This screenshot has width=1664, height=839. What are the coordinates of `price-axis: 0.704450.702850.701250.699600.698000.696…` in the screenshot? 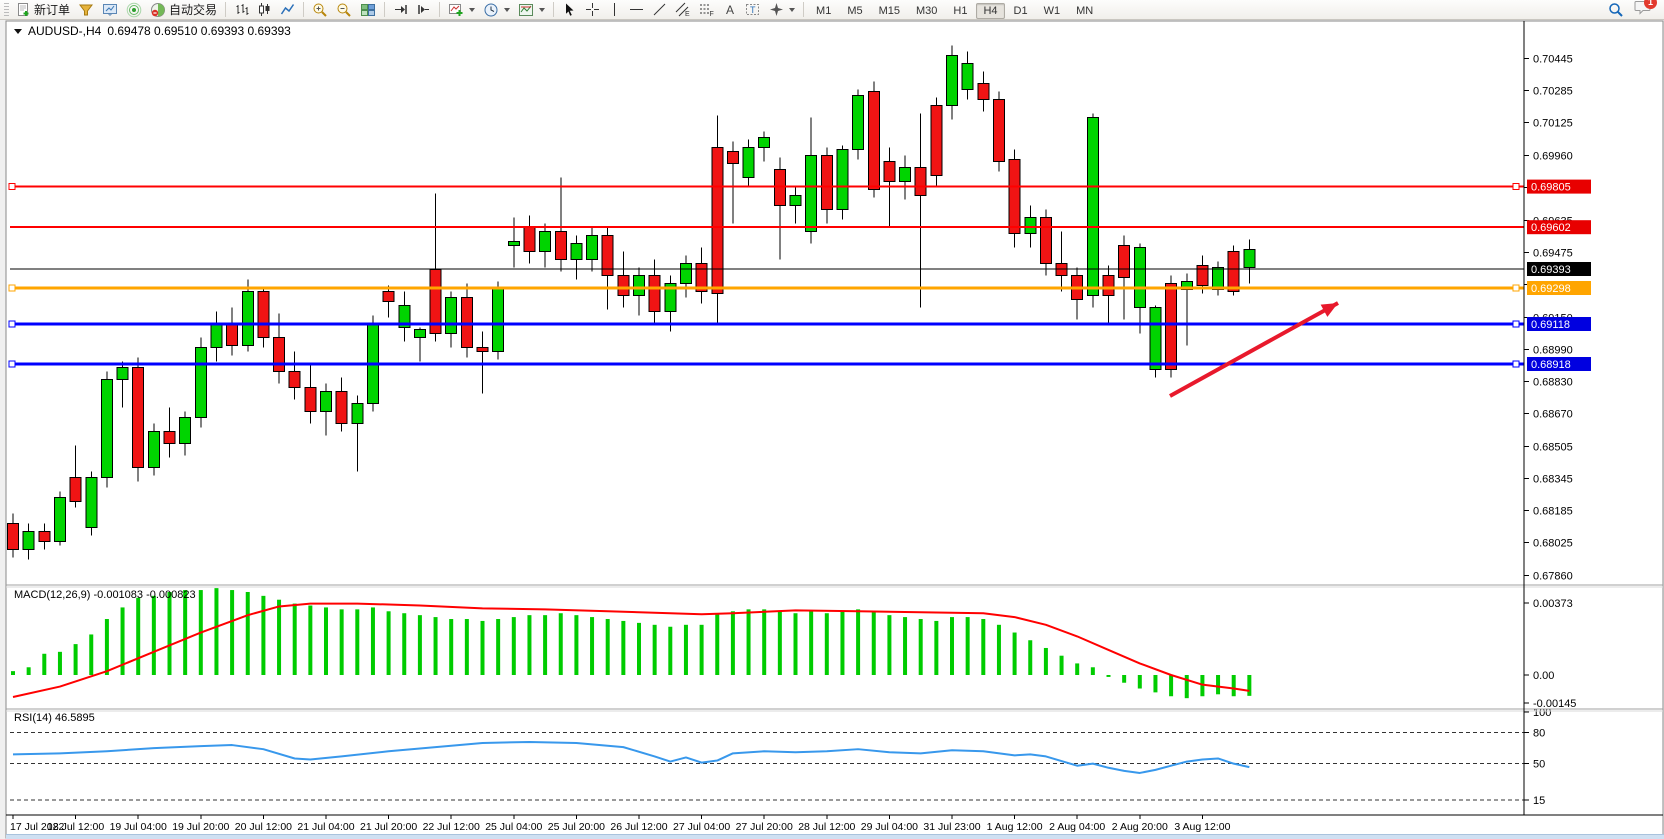 It's located at (1557, 318).